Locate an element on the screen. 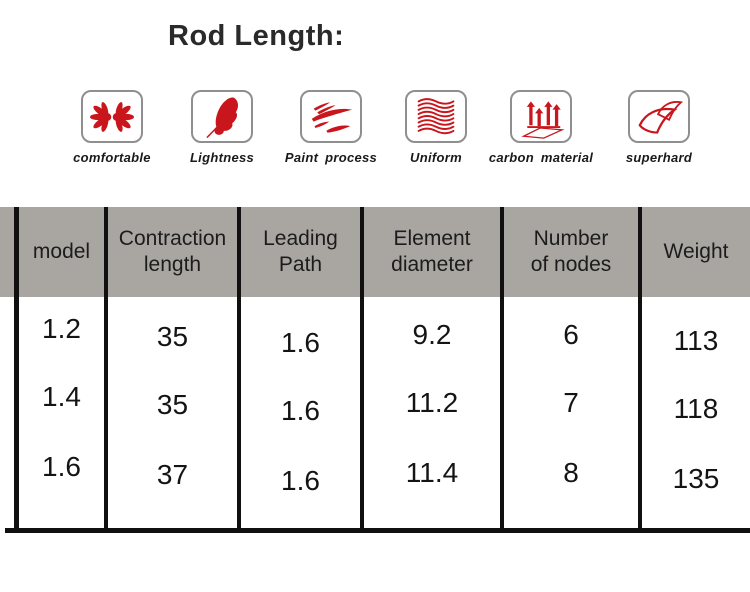 The width and height of the screenshot is (750, 592). layered-sheets-icon is located at coordinates (659, 116).